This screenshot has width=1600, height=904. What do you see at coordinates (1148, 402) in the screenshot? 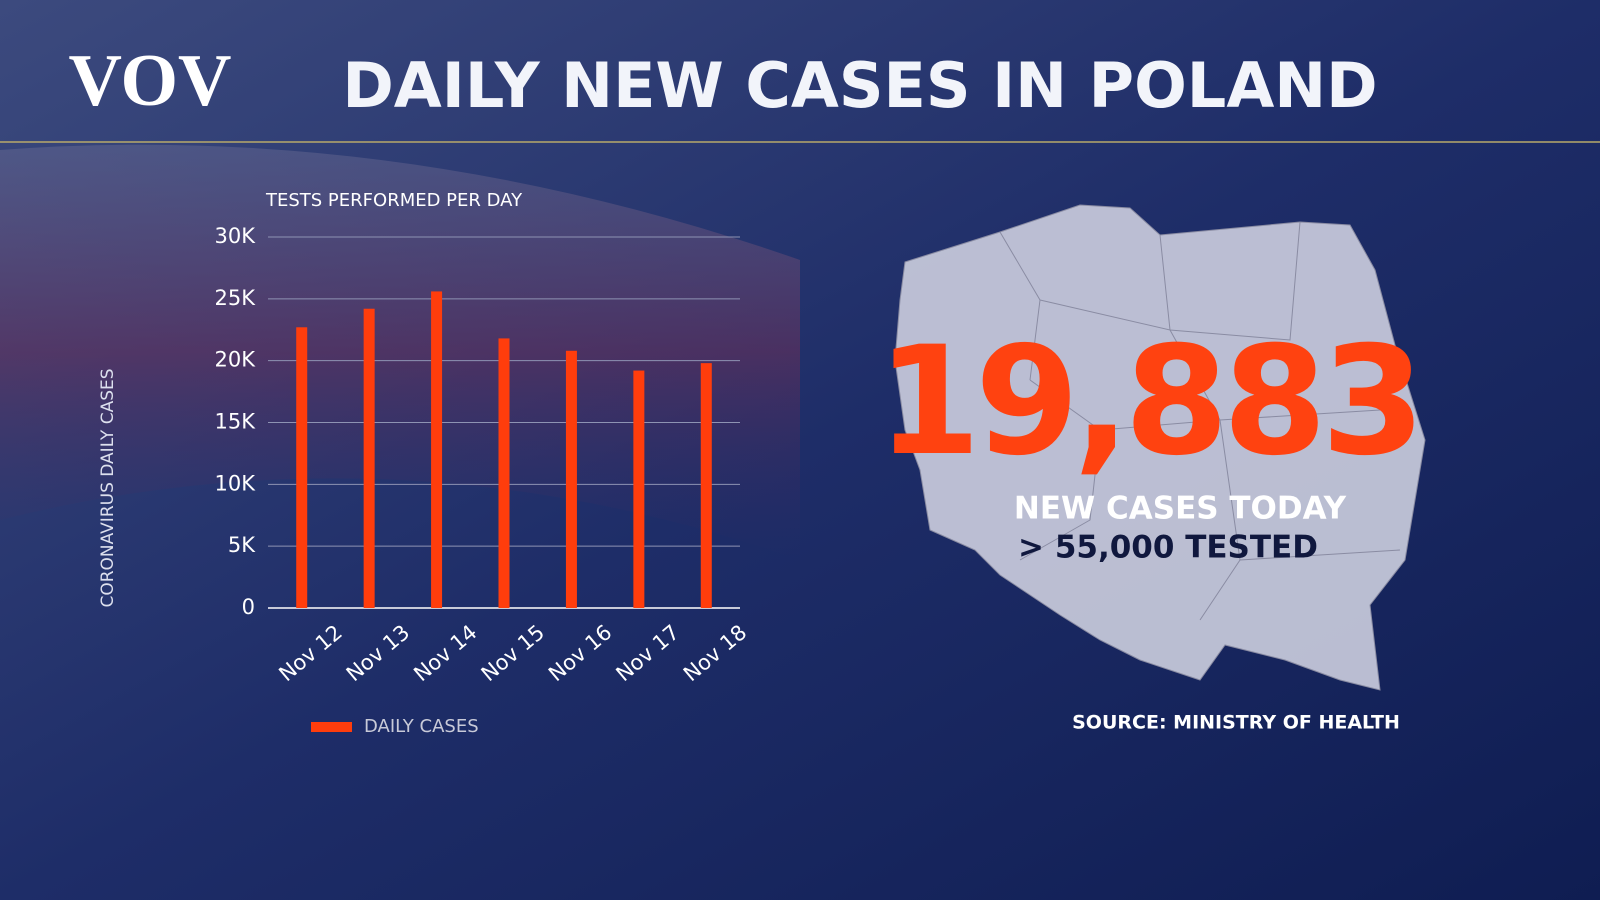
I see `headline-number: 19,883` at bounding box center [1148, 402].